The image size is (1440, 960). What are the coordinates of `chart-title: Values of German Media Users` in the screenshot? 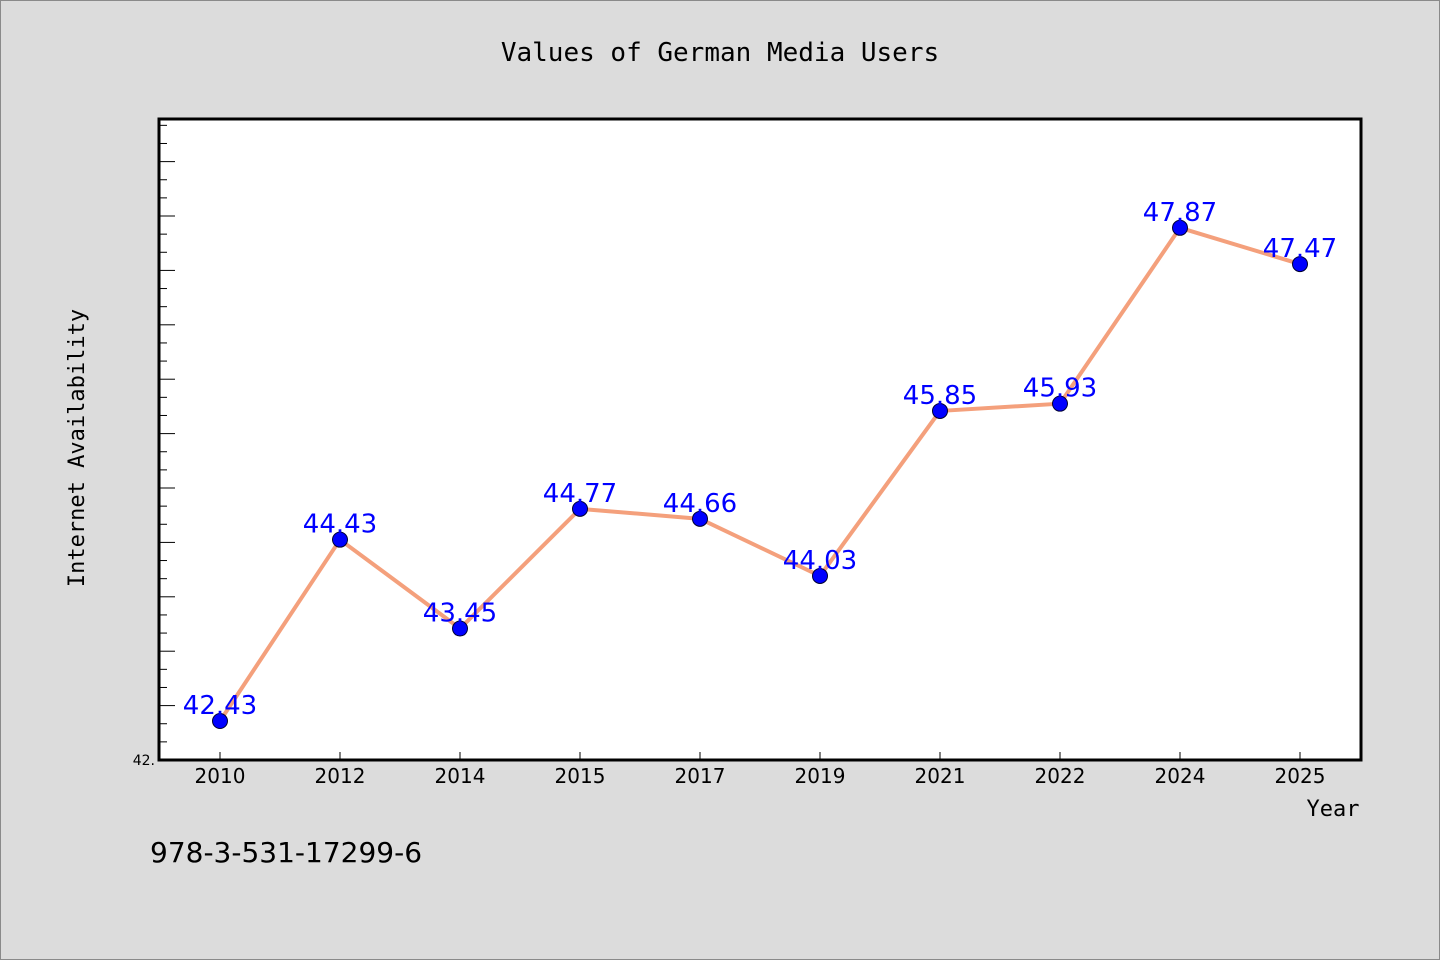 It's located at (720, 53).